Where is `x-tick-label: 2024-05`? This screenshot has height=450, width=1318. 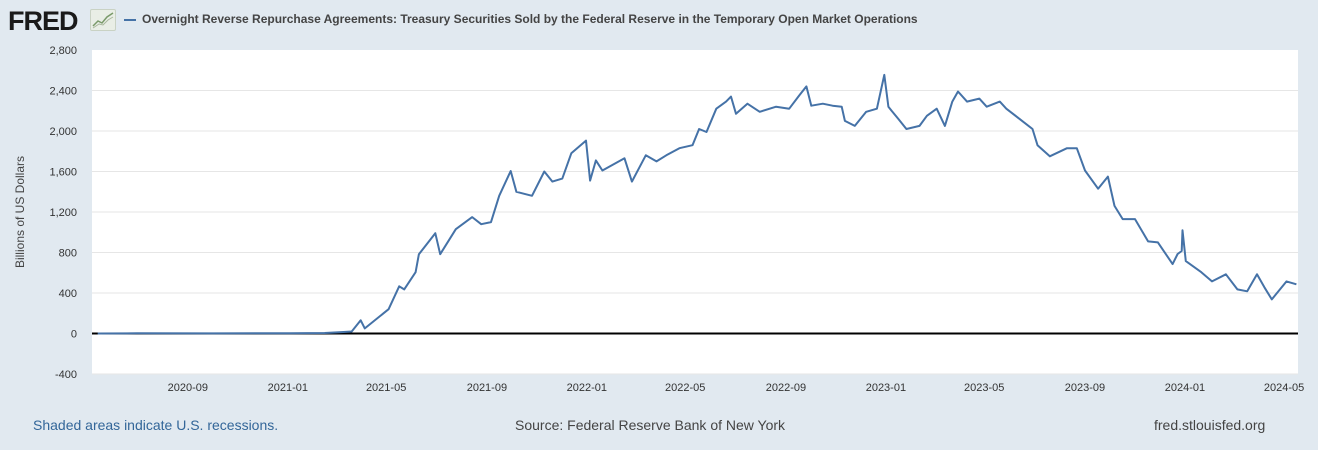
x-tick-label: 2024-05 is located at coordinates (1284, 388).